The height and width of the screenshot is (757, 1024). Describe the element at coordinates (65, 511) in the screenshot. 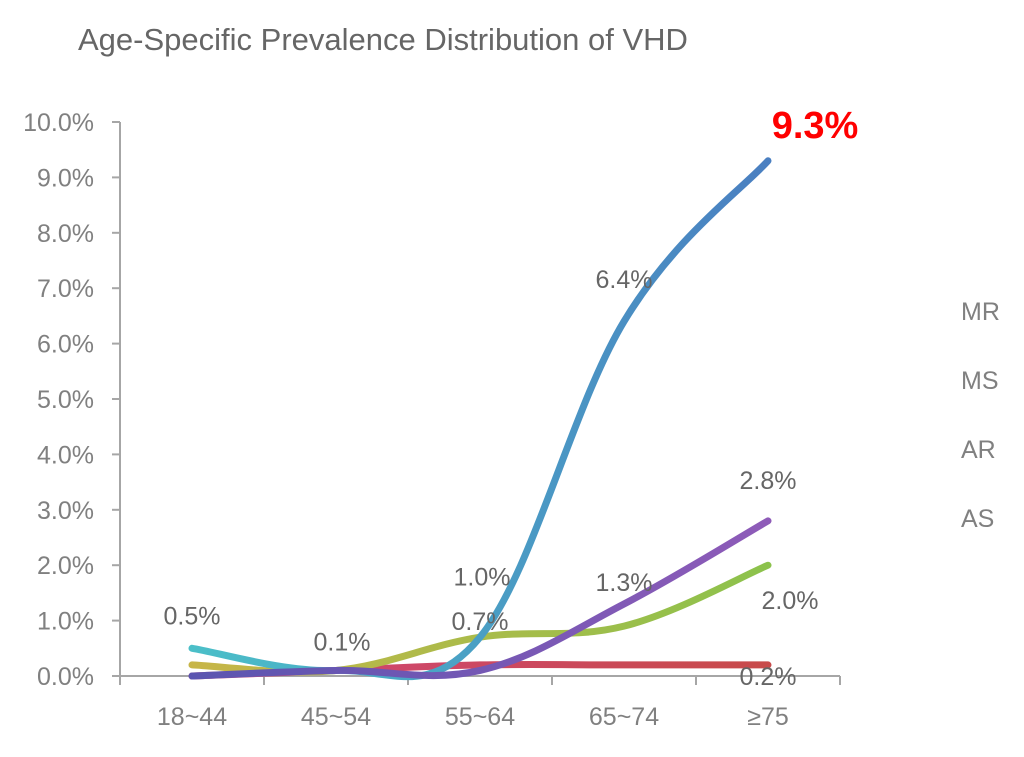

I see `y-tick-label: 3.0%` at that location.